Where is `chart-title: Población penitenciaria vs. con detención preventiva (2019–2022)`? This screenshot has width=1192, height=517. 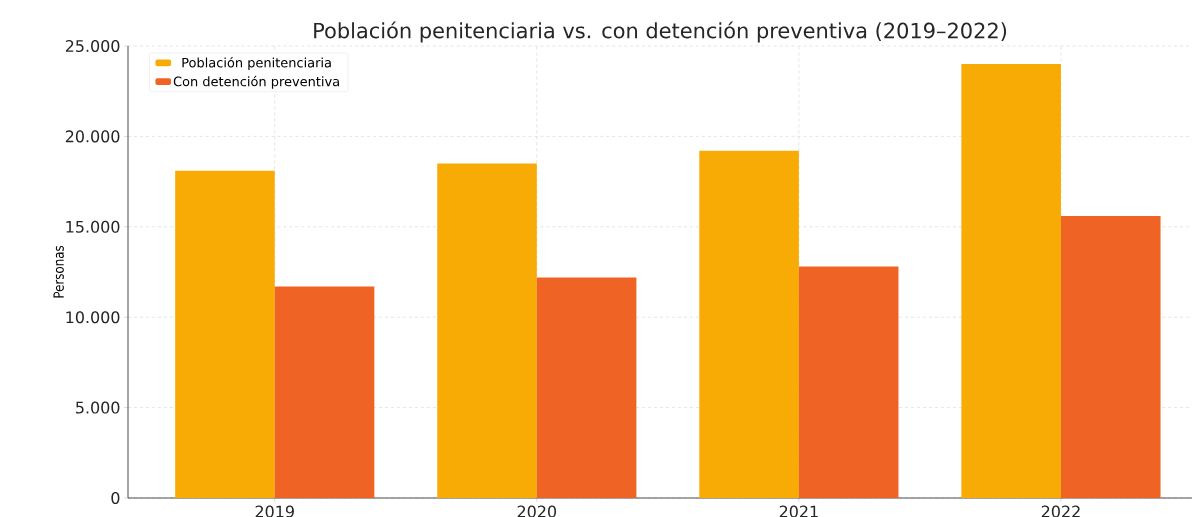 chart-title: Población penitenciaria vs. con detención preventiva (2019–2022) is located at coordinates (660, 32).